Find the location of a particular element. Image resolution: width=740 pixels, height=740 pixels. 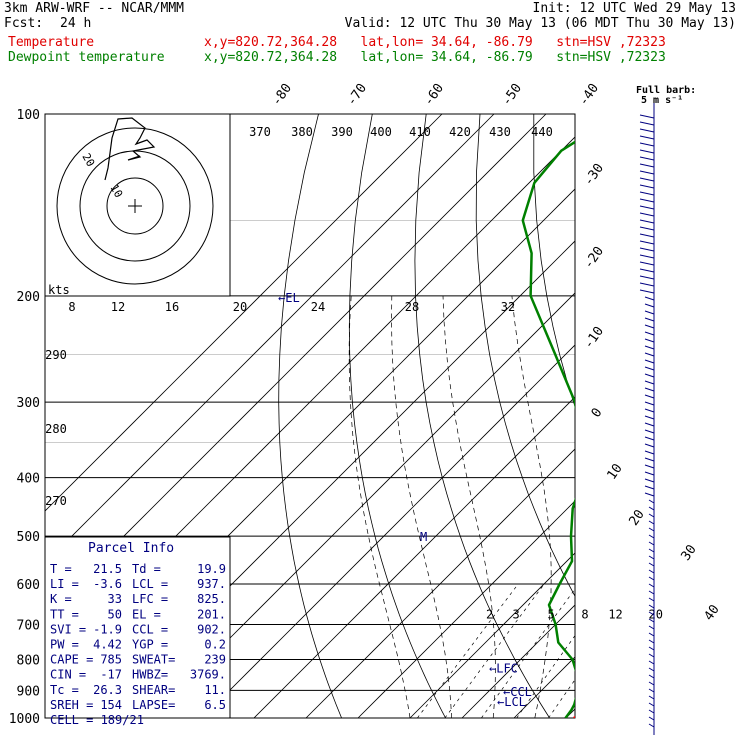

hodograph-unit: kts is located at coordinates (59, 290).